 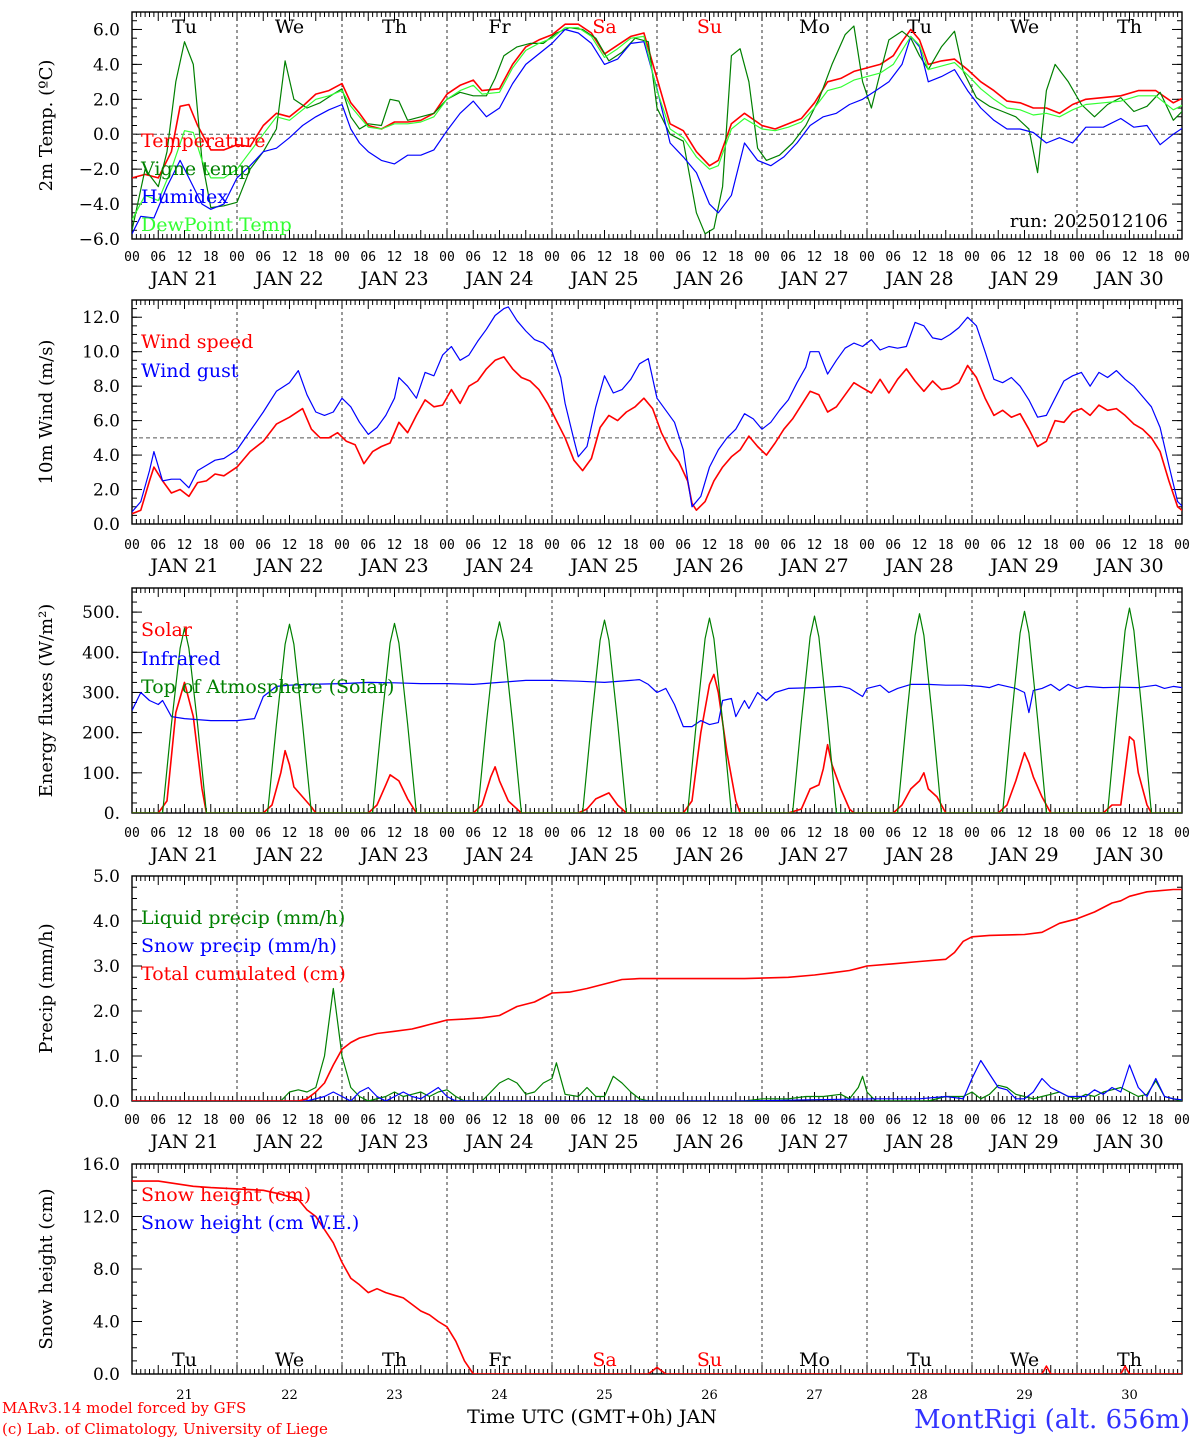 What do you see at coordinates (657, 703) in the screenshot?
I see `series-line-infrared` at bounding box center [657, 703].